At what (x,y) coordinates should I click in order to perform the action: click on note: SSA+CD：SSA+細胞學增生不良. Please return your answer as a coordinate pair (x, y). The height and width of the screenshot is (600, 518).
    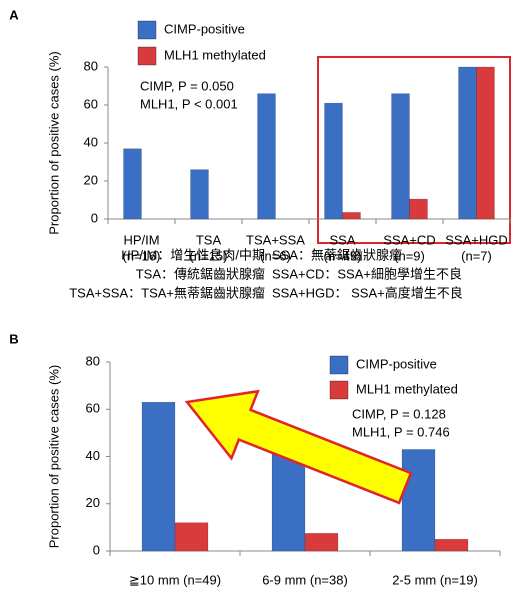
    Looking at the image, I should click on (367, 273).